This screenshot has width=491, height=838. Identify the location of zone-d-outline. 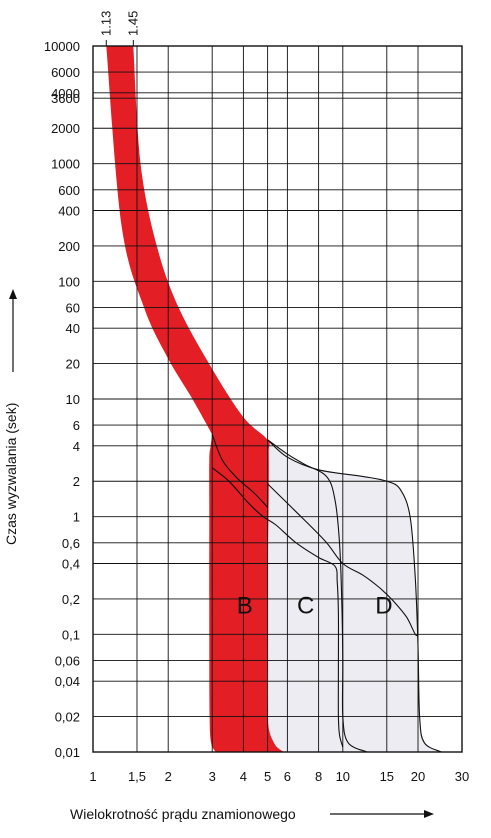
(354, 596).